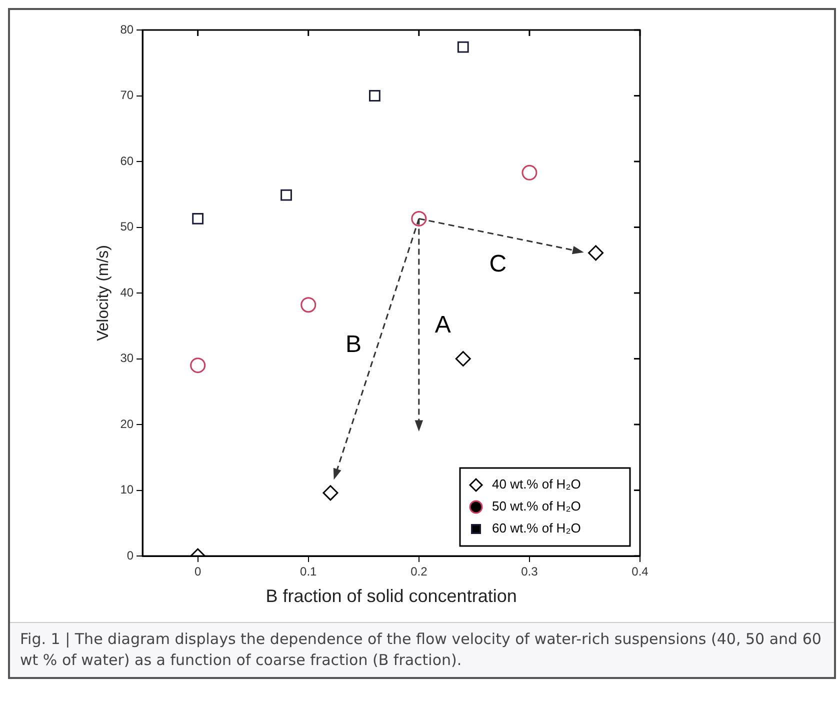 This screenshot has height=704, width=840. I want to click on y-tick-label: 0, so click(130, 555).